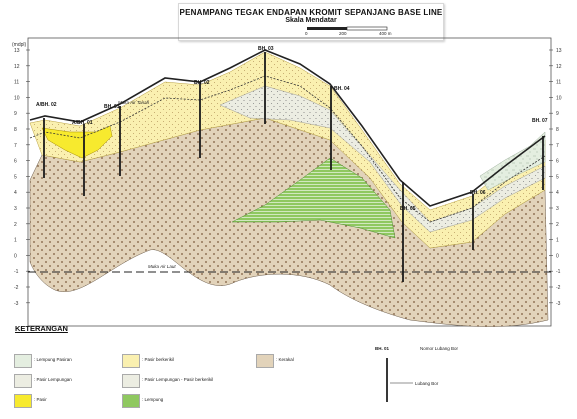 This screenshot has width=577, height=419. I want to click on legend-label-pasir-lempungan-berkerikil: : Pasir Lempungan - Pasir berkerikil, so click(178, 379).